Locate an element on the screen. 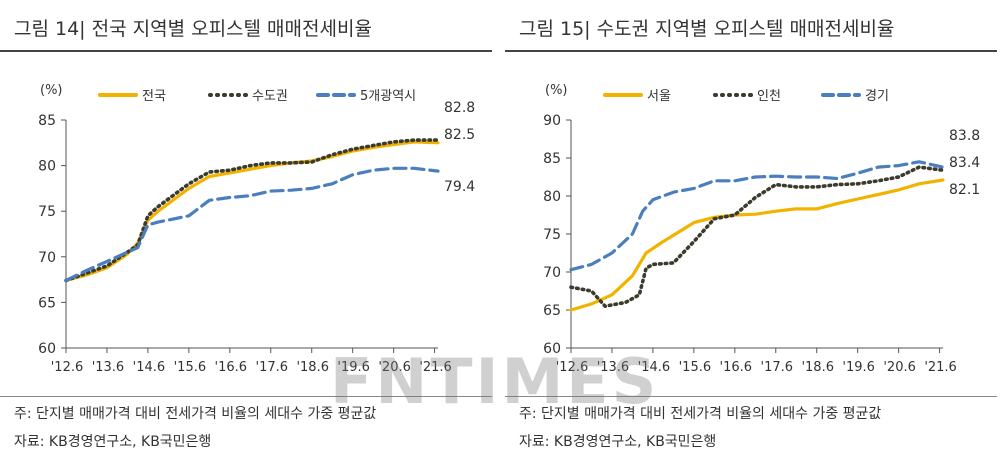  end-value-label: 83.8 is located at coordinates (964, 136).